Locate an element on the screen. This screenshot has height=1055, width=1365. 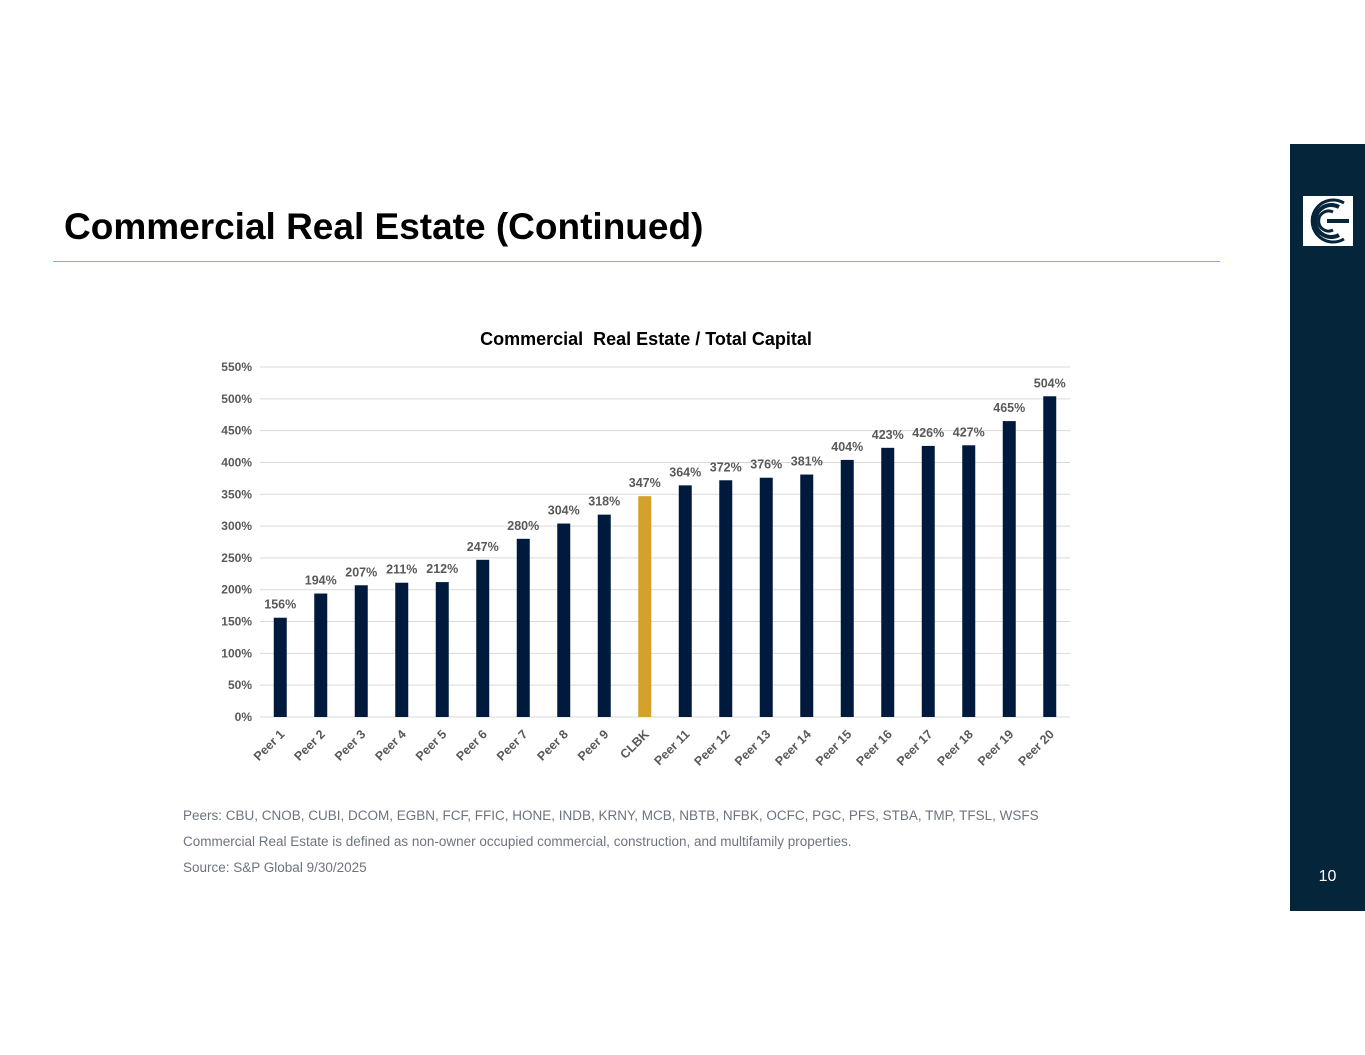
x-tick-label: Peer 4 is located at coordinates (390, 745).